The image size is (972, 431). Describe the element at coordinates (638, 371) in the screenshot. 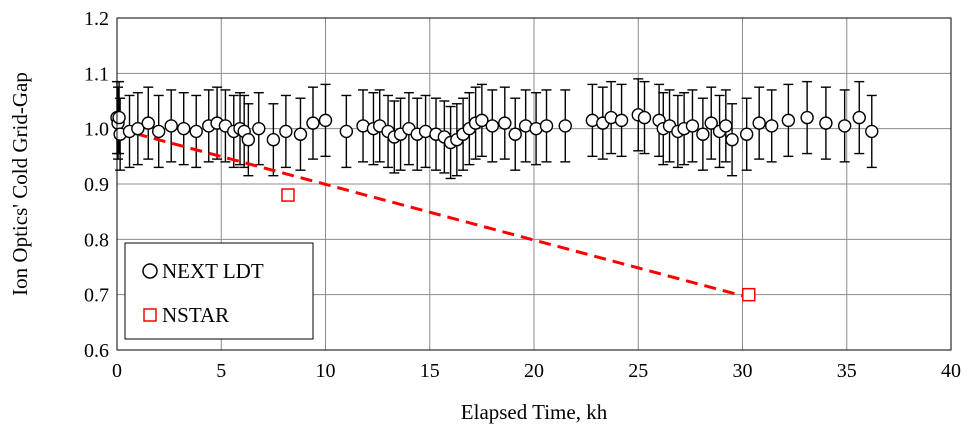

I see `x-tick-label: 25` at that location.